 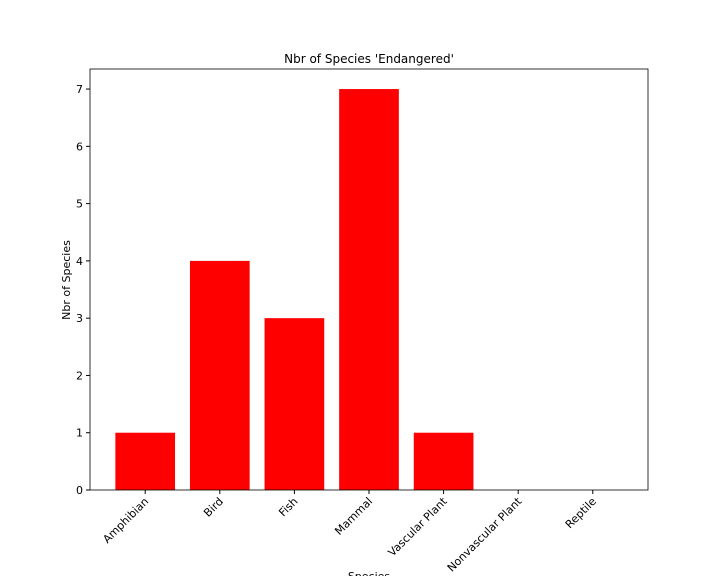 I want to click on y-tick-label: 6, so click(x=79, y=146).